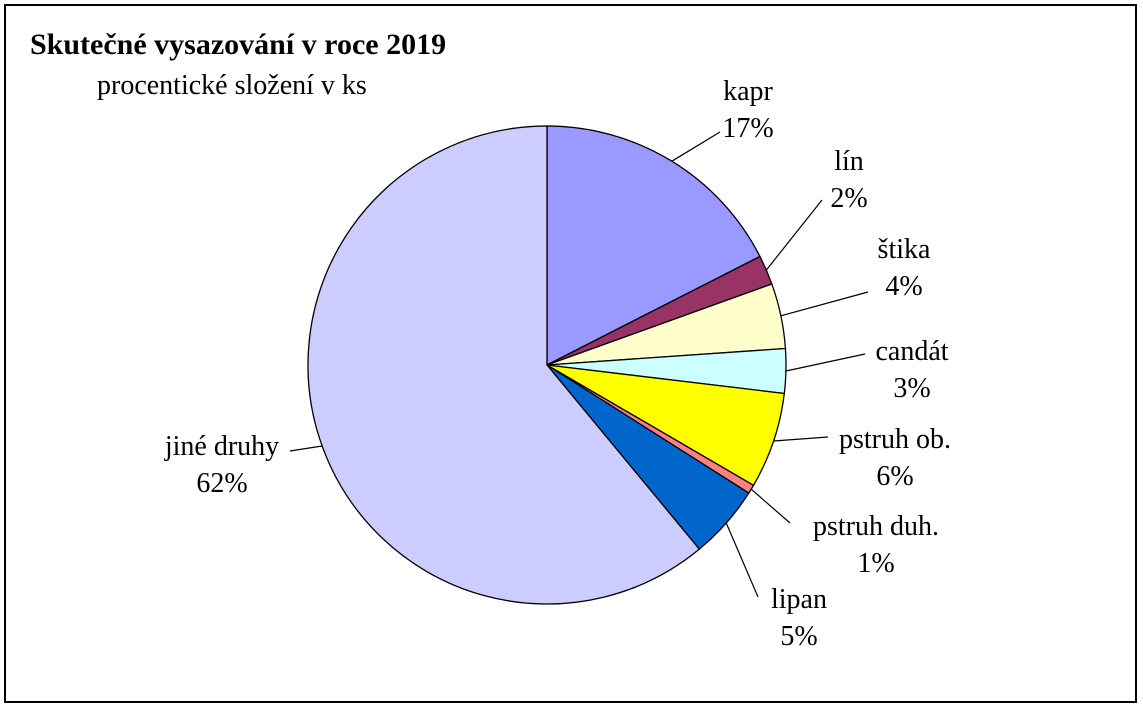 The image size is (1143, 709). I want to click on slice-label-1: lín, so click(849, 161).